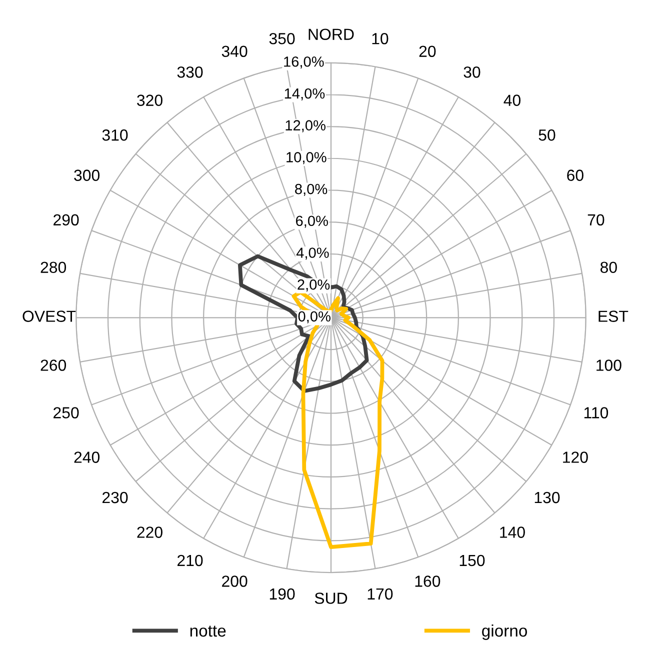 The height and width of the screenshot is (655, 662). I want to click on spoke-label: 10, so click(380, 38).